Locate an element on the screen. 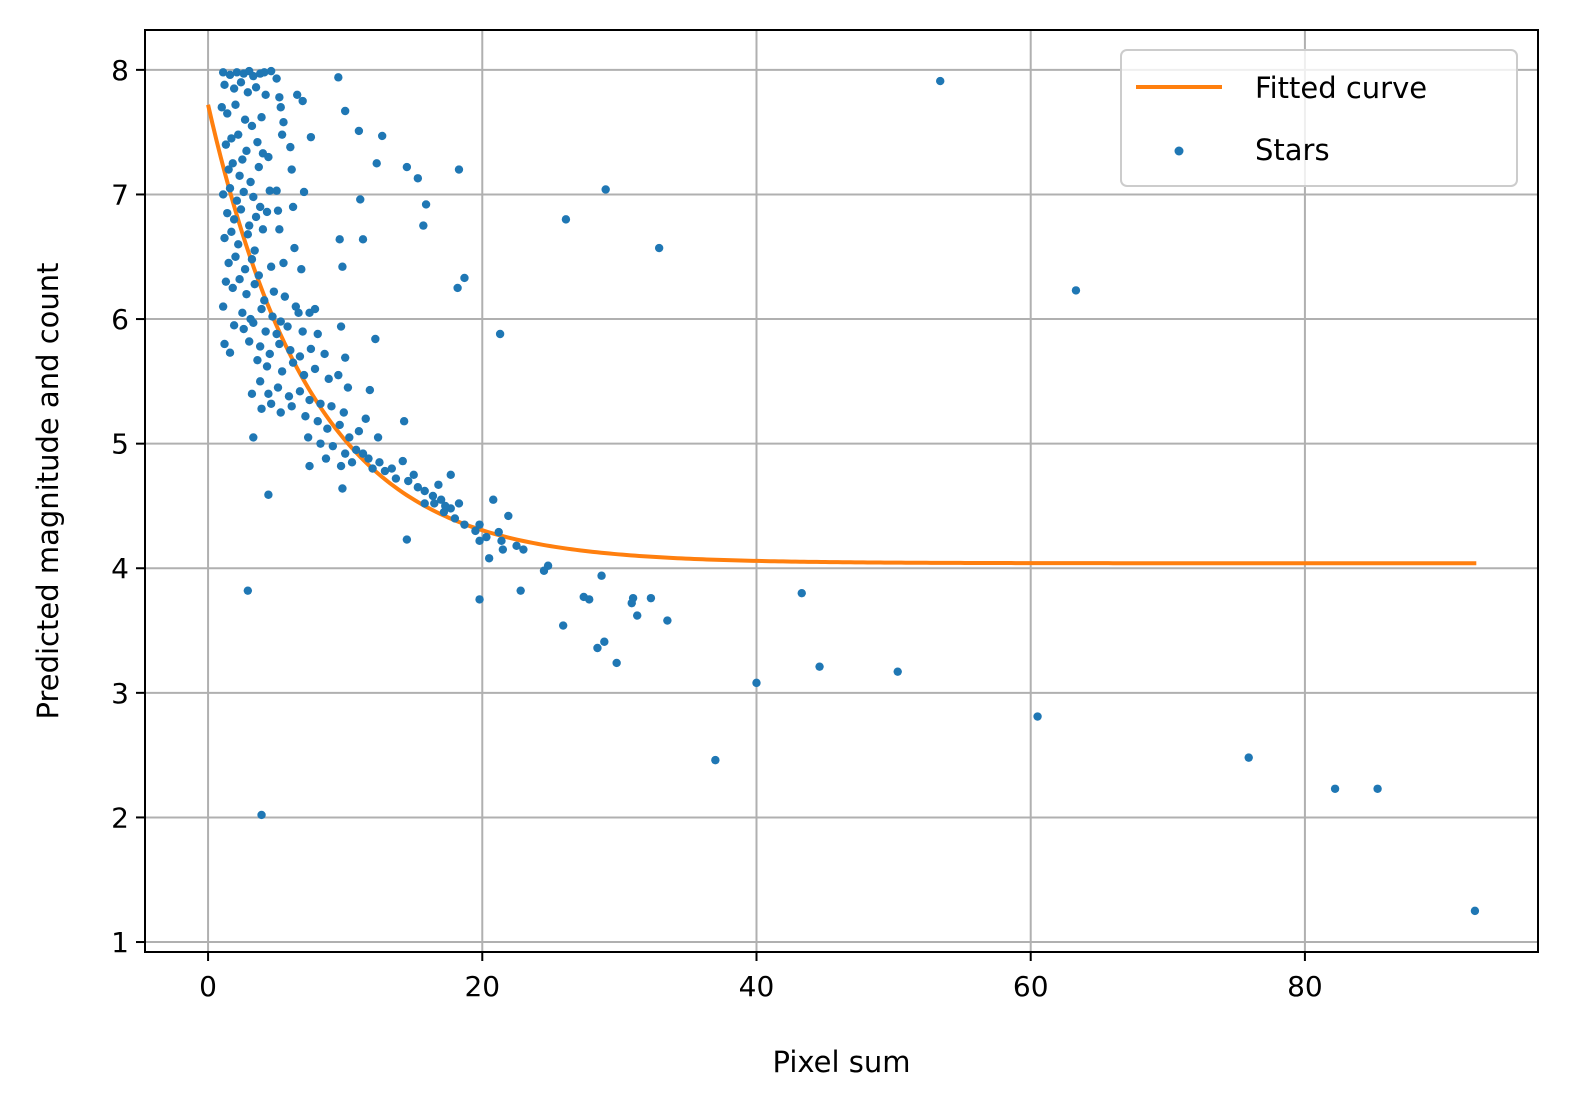  y-tick-label: 8 is located at coordinates (120, 70).